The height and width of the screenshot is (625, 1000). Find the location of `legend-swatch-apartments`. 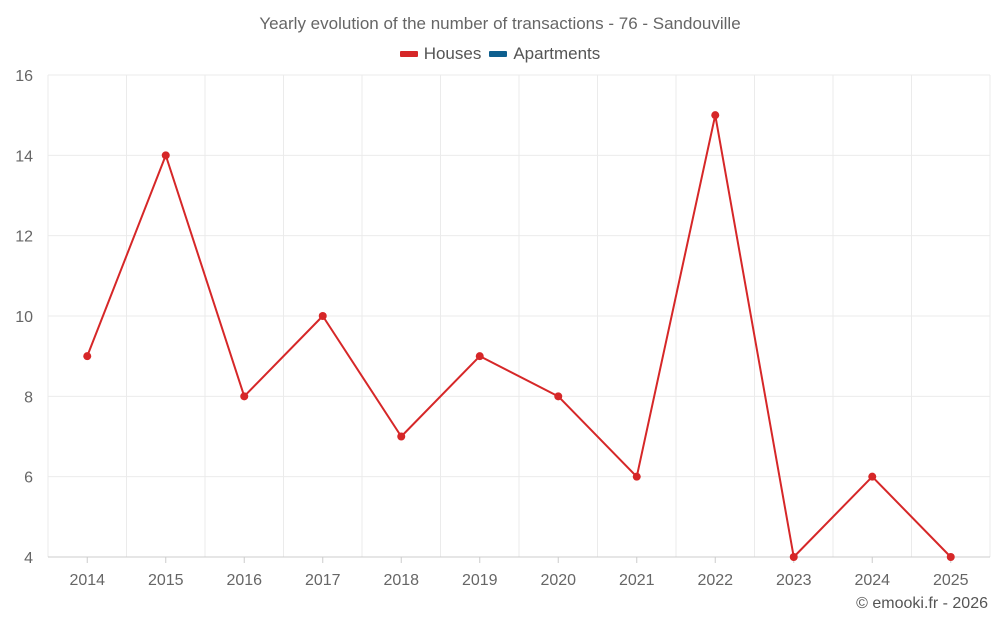

legend-swatch-apartments is located at coordinates (498, 54).